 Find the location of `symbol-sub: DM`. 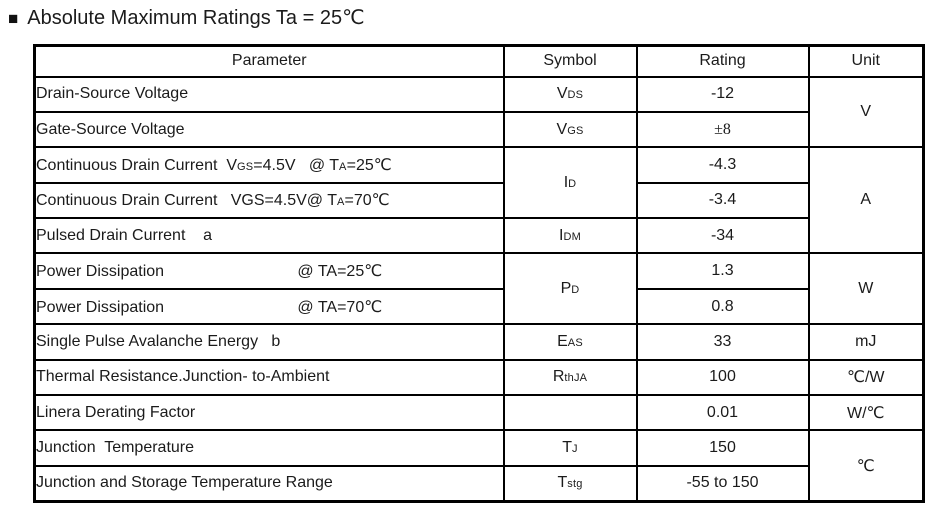

symbol-sub: DM is located at coordinates (572, 236).